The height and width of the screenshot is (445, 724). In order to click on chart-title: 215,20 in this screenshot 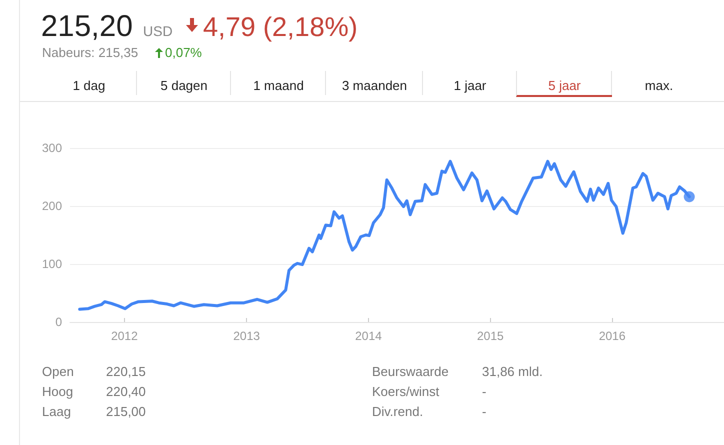, I will do `click(87, 27)`.